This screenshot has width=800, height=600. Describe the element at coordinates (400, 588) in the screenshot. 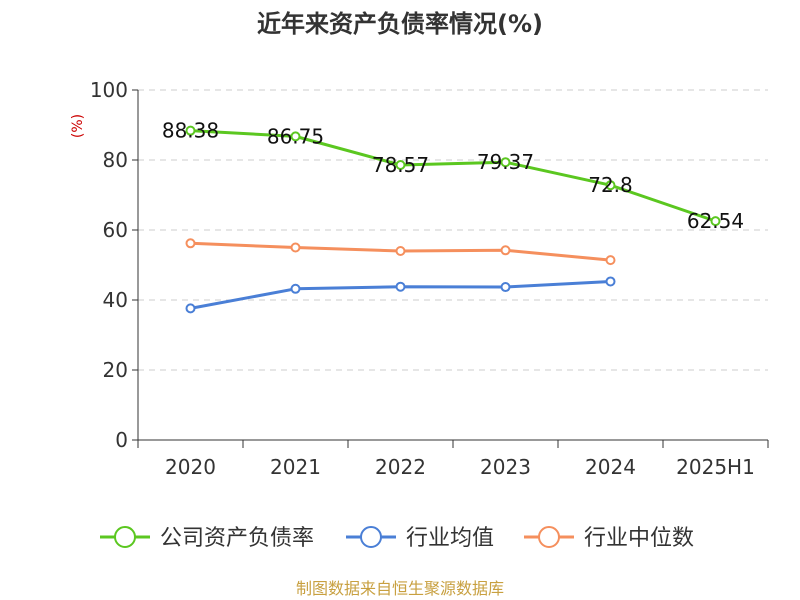

I see `source-note: 制图数据来自恒生聚源数据库` at that location.